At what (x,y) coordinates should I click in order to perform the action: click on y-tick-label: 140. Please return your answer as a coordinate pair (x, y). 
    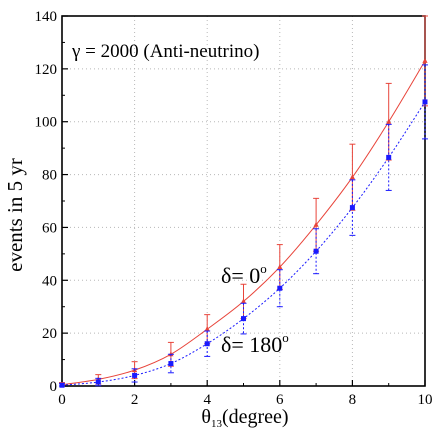
    Looking at the image, I should click on (46, 17).